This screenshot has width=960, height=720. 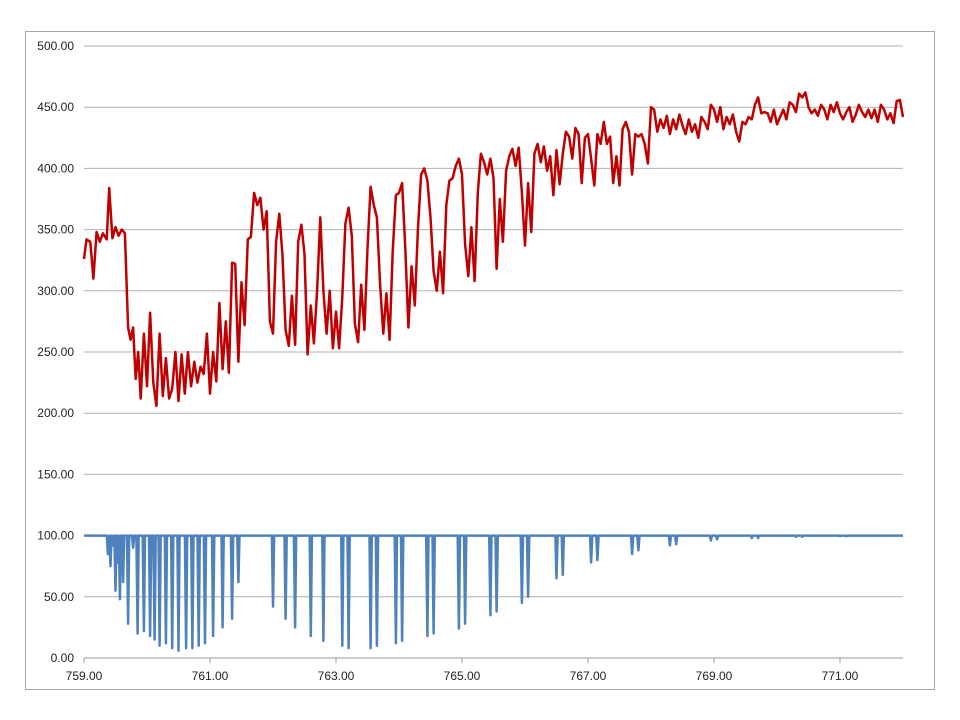 I want to click on y-tick-label: 50.00, so click(x=59, y=597).